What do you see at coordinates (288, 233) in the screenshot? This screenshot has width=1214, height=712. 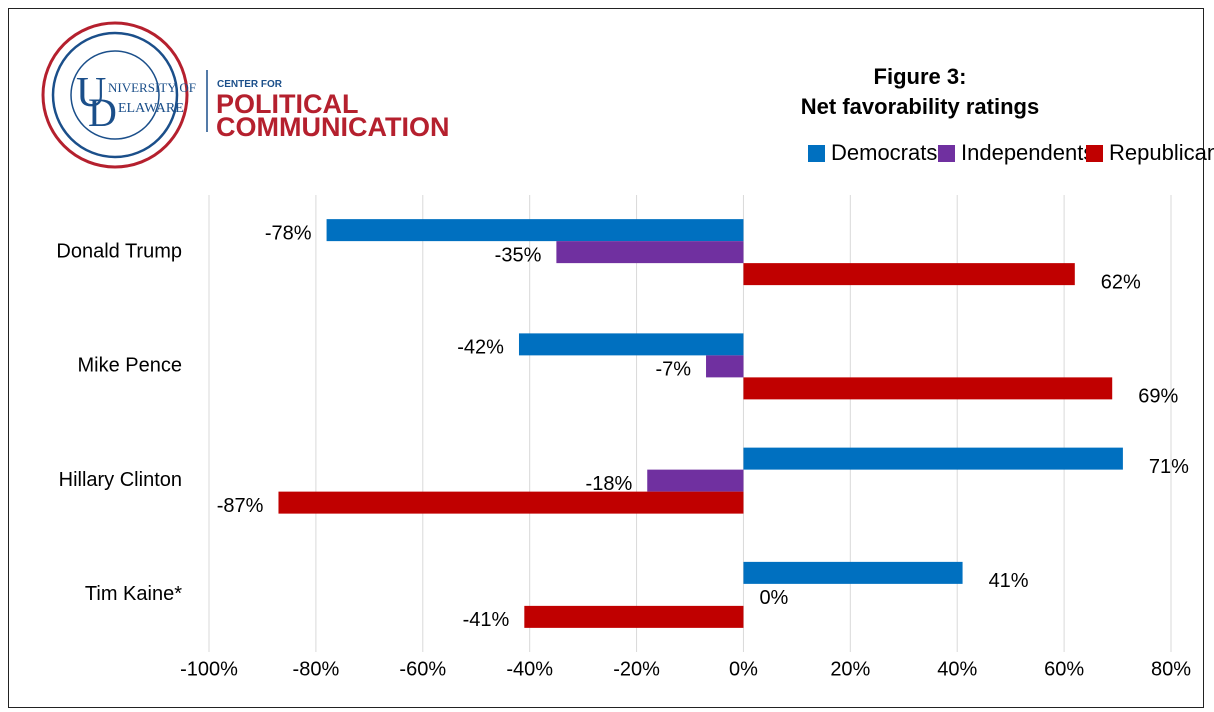 I see `data-label: -78%` at bounding box center [288, 233].